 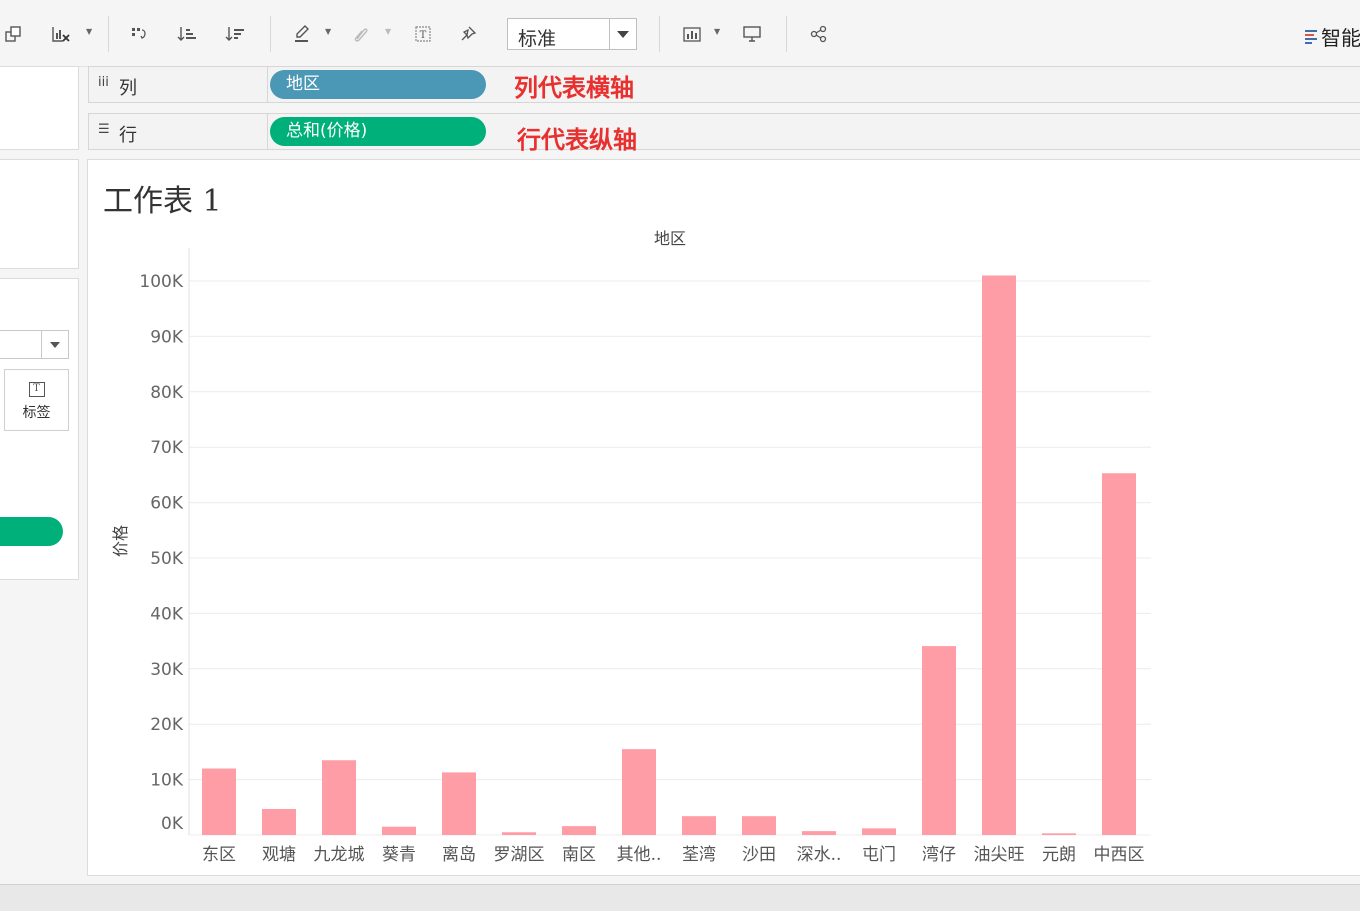 I want to click on left-panel-filters, so click(x=39, y=214).